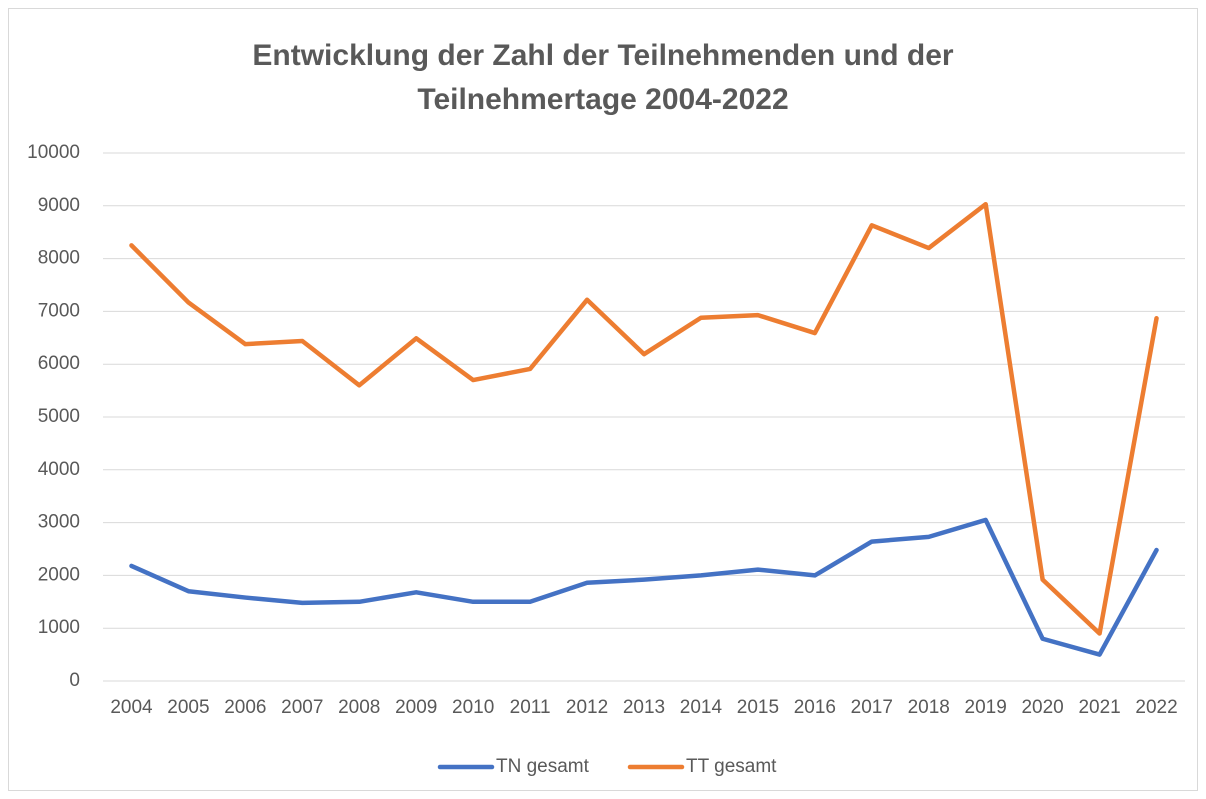  What do you see at coordinates (188, 707) in the screenshot?
I see `x-tick-label: 2005` at bounding box center [188, 707].